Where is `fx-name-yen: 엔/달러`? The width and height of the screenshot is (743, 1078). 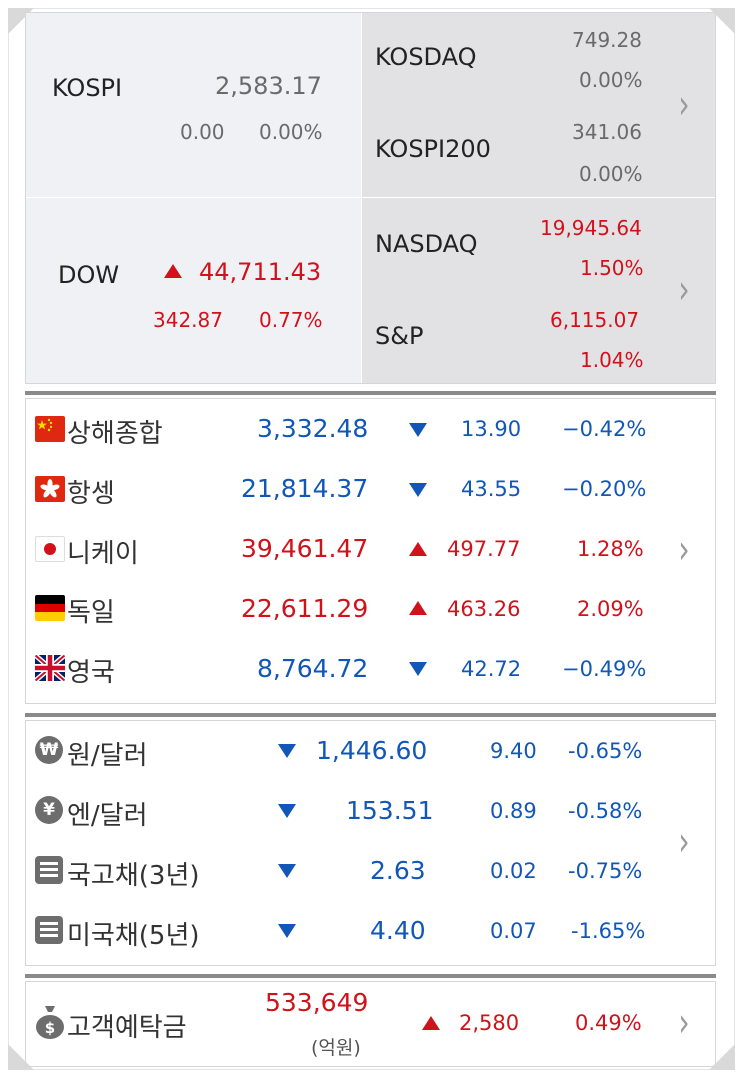 fx-name-yen: 엔/달러 is located at coordinates (107, 816).